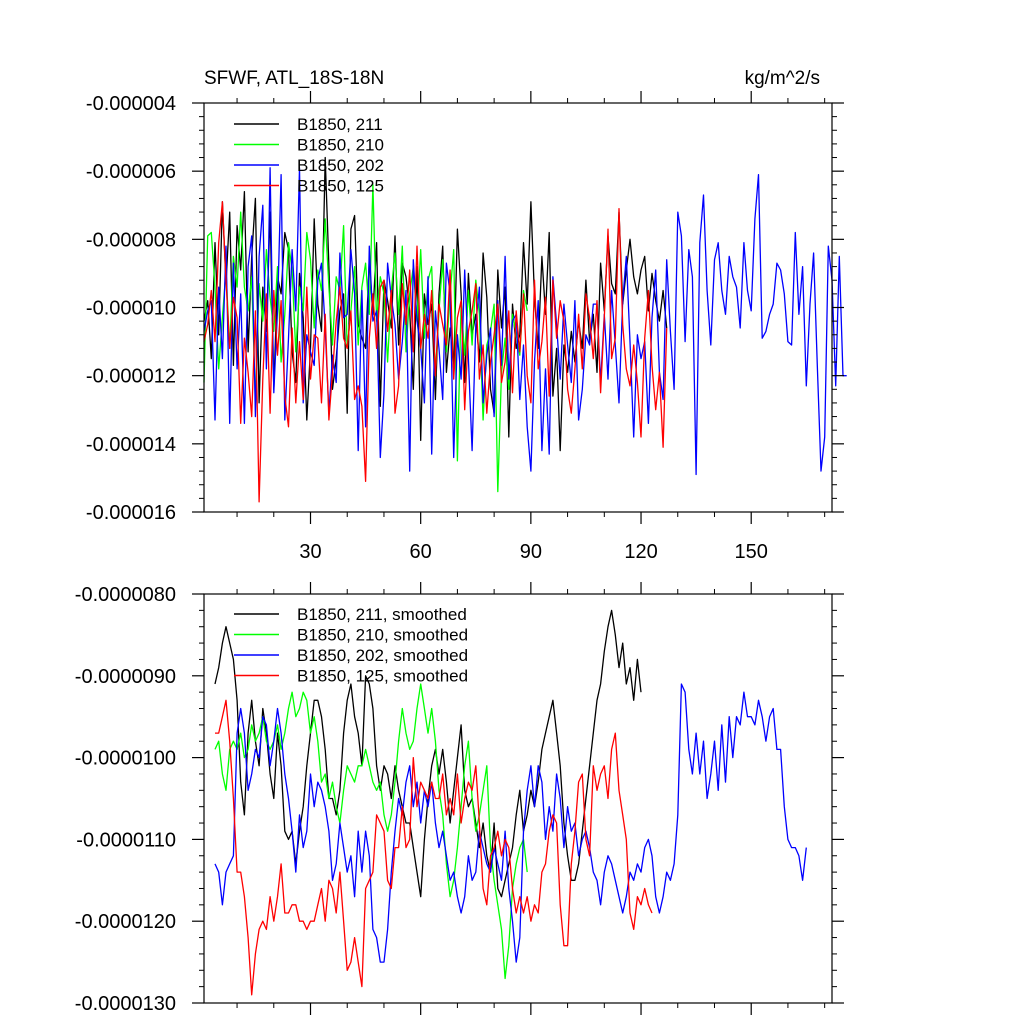 This screenshot has height=1024, width=1024. What do you see at coordinates (382, 676) in the screenshot?
I see `legend-label: B1850, 125, smoothed` at bounding box center [382, 676].